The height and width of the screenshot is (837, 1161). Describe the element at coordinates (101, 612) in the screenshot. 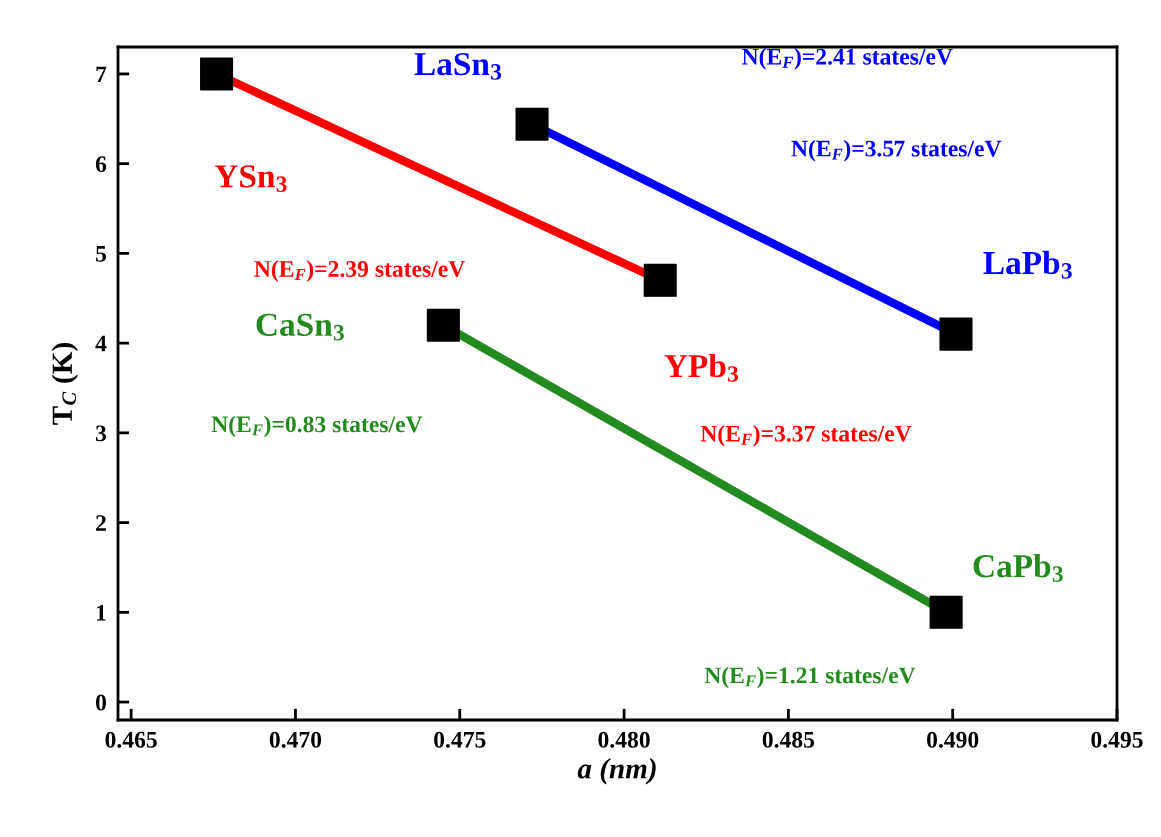

I see `y-tick-label: 1` at that location.